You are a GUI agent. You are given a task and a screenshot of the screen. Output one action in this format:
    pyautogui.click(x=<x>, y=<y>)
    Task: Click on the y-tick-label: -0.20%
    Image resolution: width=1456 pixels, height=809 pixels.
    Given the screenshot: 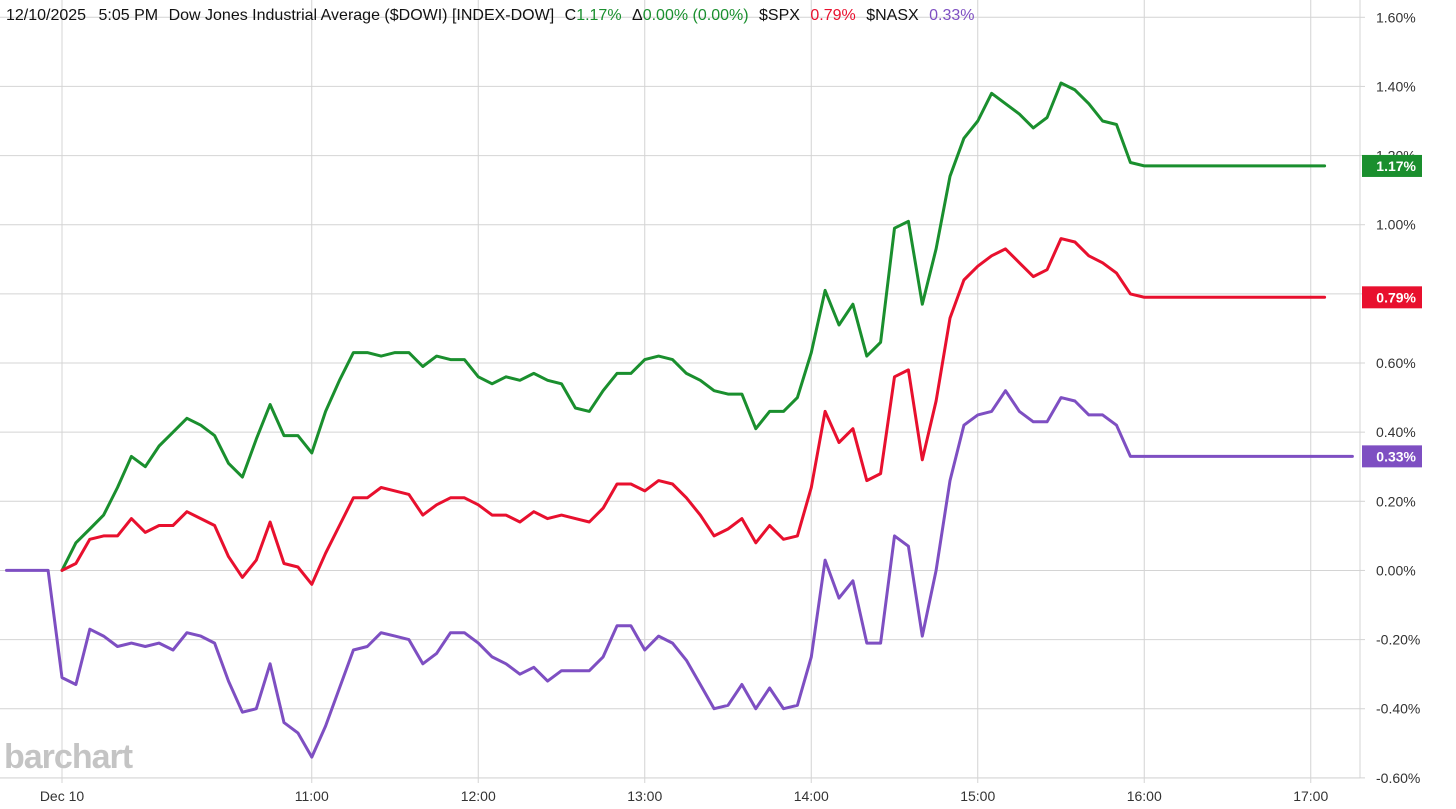 What is the action you would take?
    pyautogui.click(x=1398, y=640)
    